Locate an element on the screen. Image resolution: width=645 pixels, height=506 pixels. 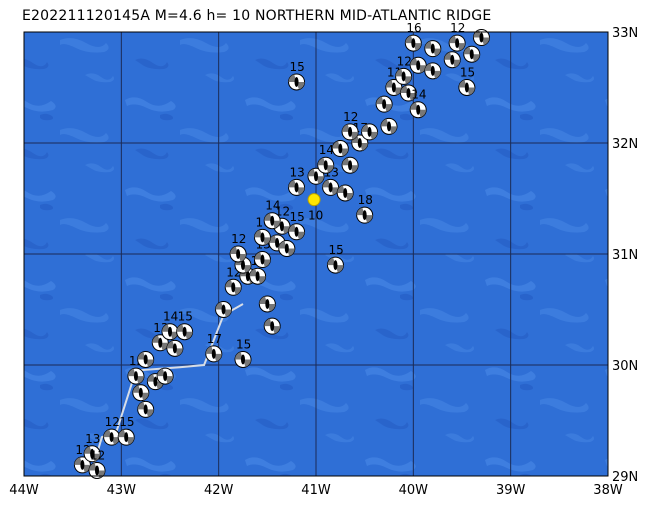
main-event-marker is located at coordinates (314, 200).